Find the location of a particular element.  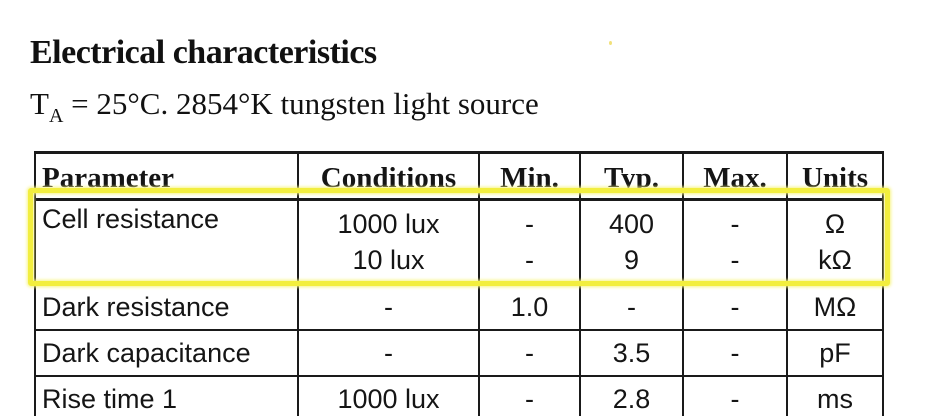

stray-mark is located at coordinates (610, 43).